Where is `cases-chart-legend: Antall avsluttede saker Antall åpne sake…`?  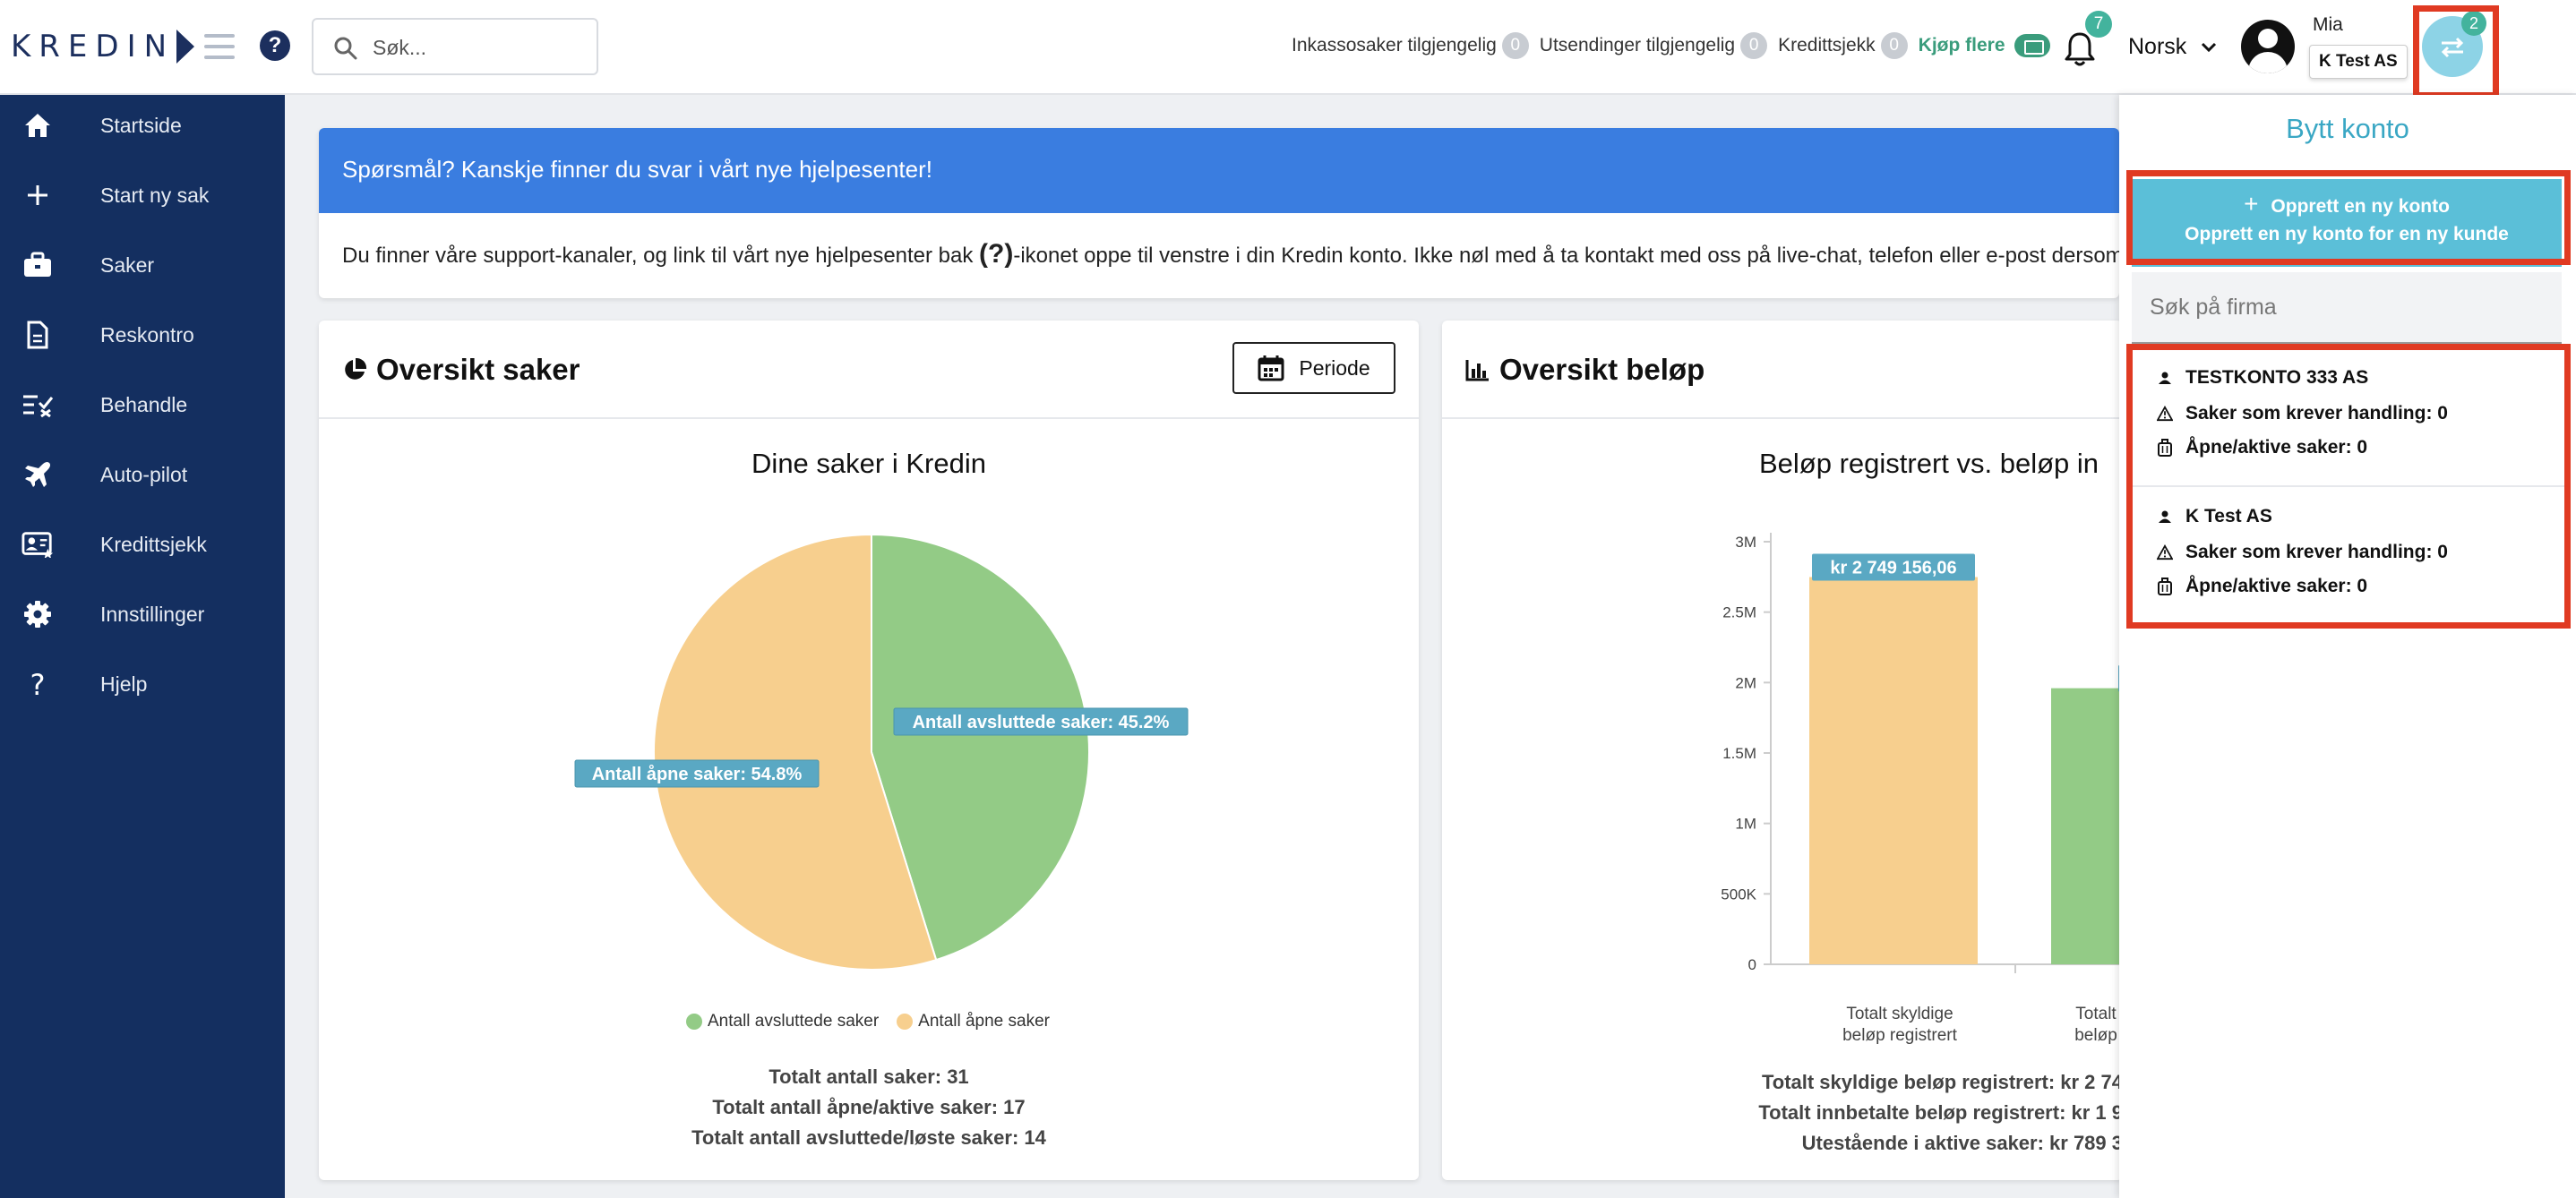 cases-chart-legend: Antall avsluttede saker Antall åpne sake… is located at coordinates (877, 1021).